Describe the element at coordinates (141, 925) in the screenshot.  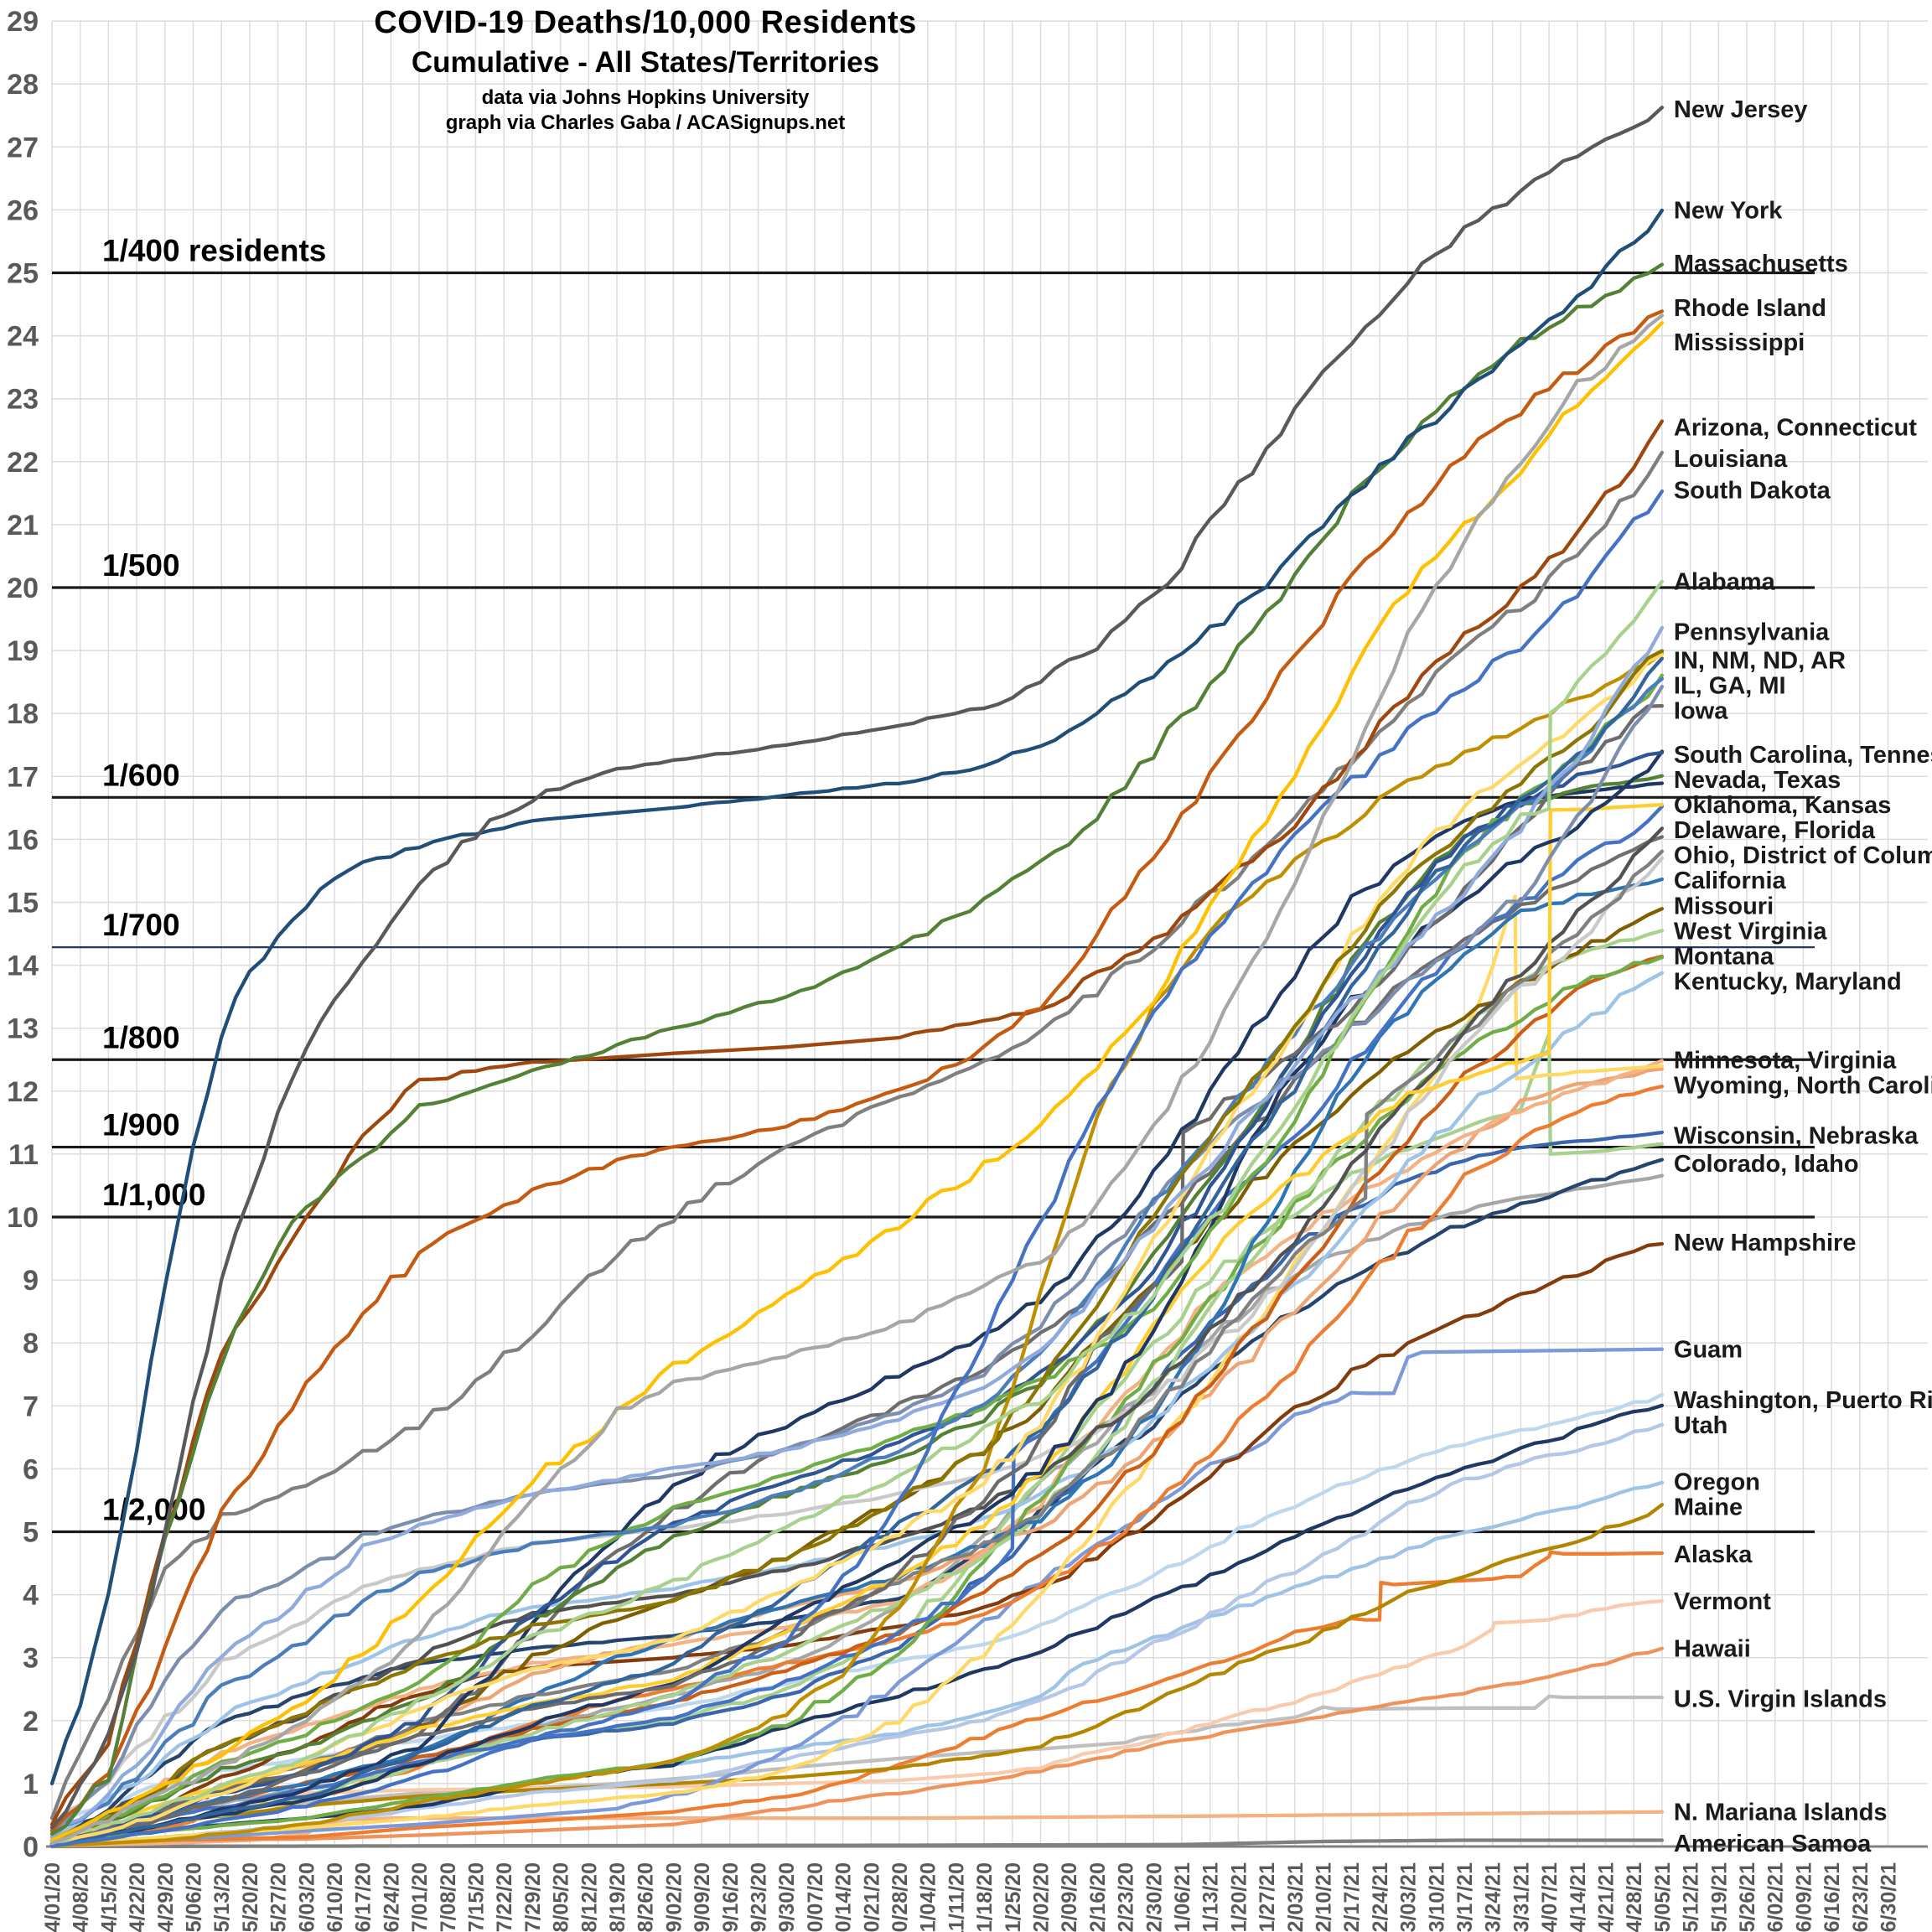
I see `reference-line-label: 1/700` at that location.